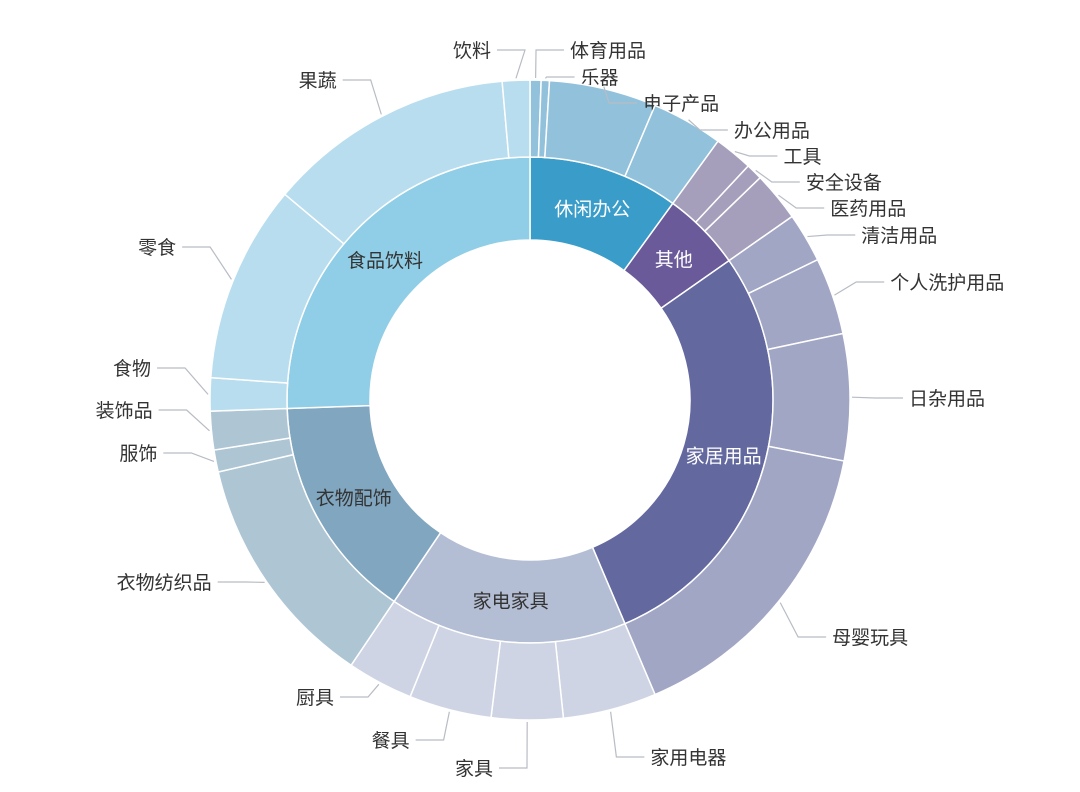 The width and height of the screenshot is (1080, 792). What do you see at coordinates (315, 698) in the screenshot?
I see `outer-label: 厨具` at bounding box center [315, 698].